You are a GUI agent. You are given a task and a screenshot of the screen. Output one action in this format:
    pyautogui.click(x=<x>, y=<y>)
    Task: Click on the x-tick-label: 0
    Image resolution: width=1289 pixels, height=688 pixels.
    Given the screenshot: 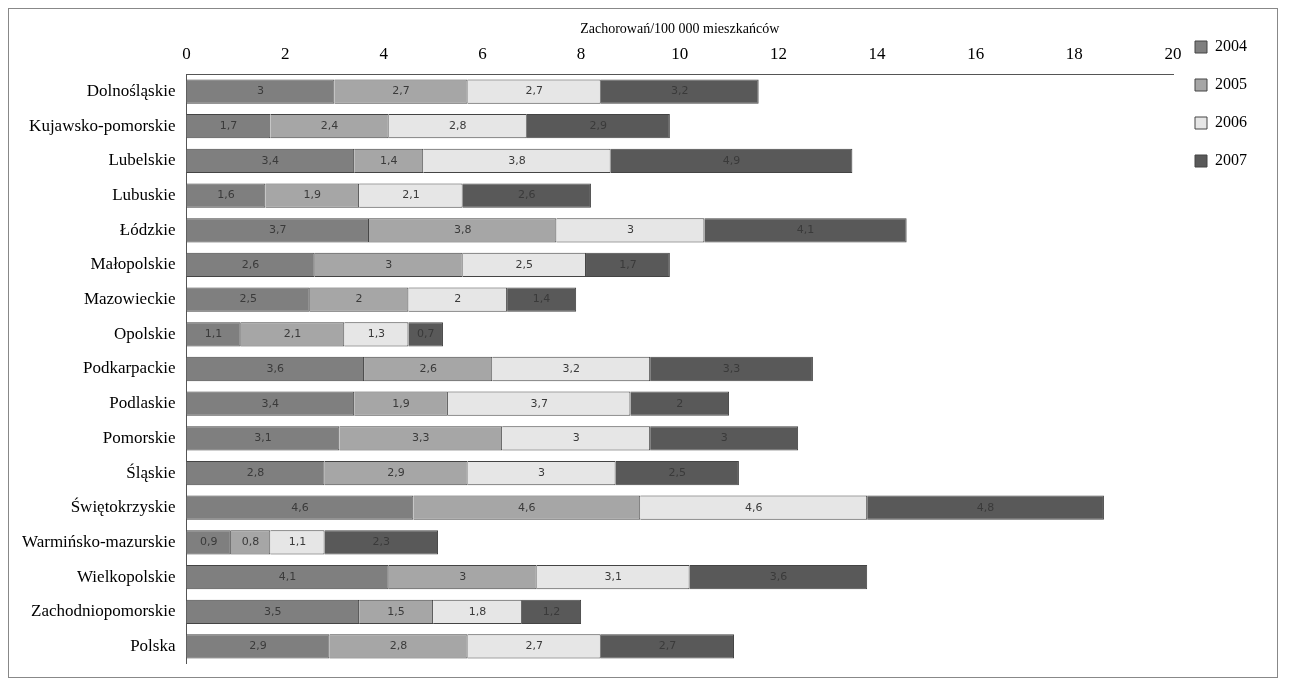 What is the action you would take?
    pyautogui.click(x=186, y=54)
    